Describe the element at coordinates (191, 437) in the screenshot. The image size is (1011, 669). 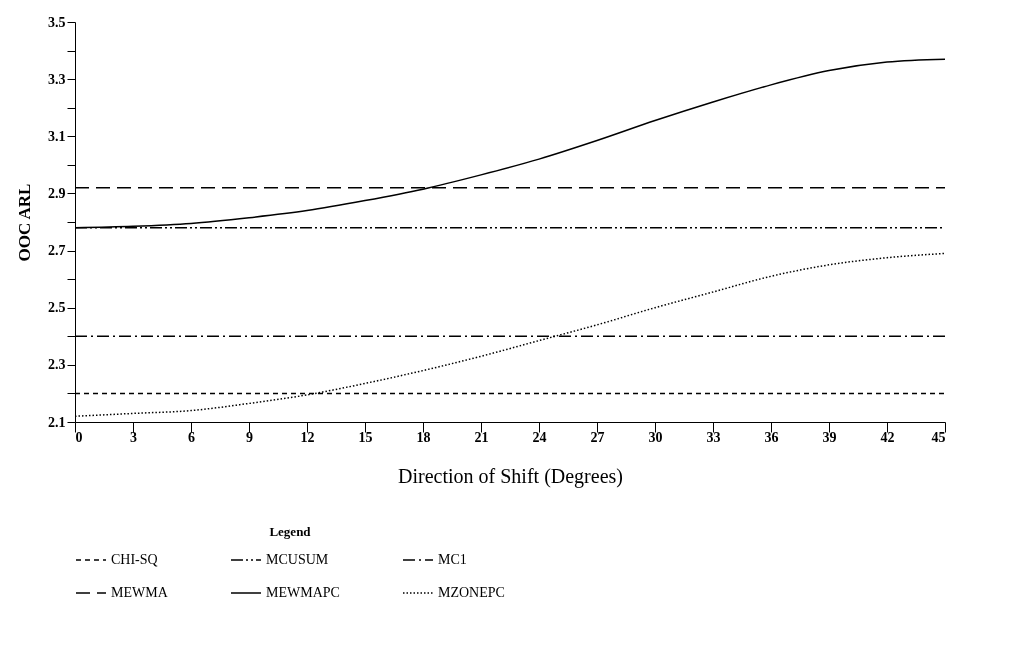
I see `x-tick-label: 6` at that location.